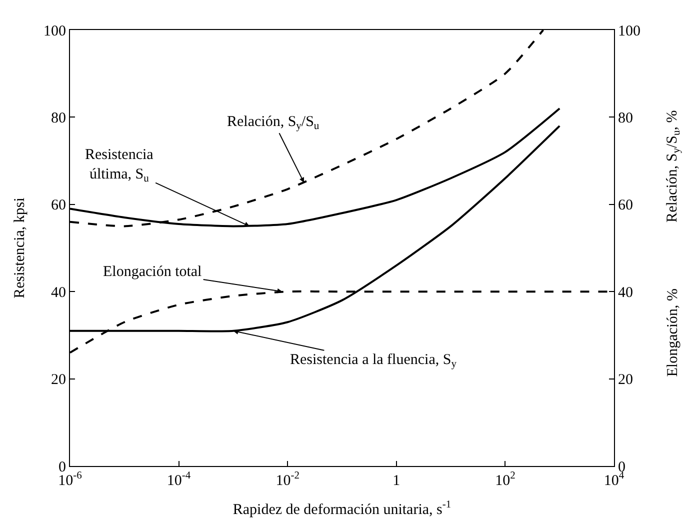 This screenshot has height=526, width=694. Describe the element at coordinates (58, 118) in the screenshot. I see `y-tick-label: 80` at that location.